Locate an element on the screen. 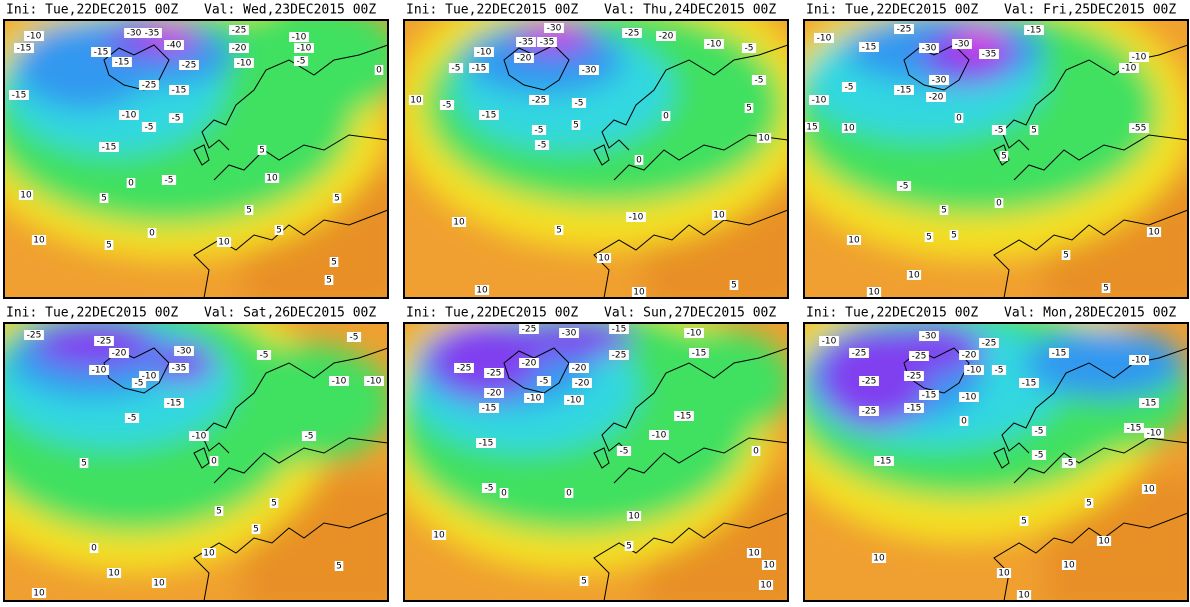 The height and width of the screenshot is (607, 1190). contour-label: 0 is located at coordinates (569, 494).